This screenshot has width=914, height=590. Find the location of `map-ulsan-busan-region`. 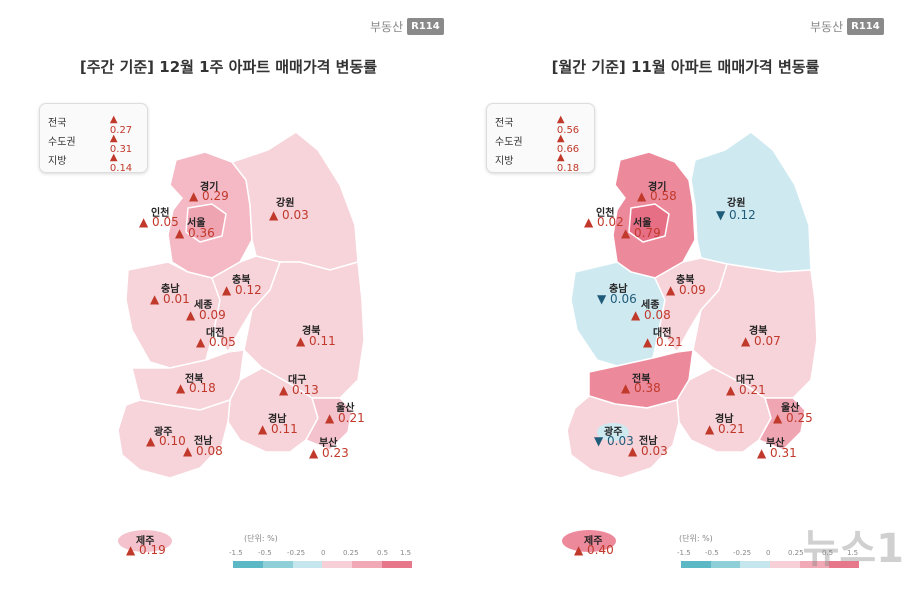

map-ulsan-busan-region is located at coordinates (781, 424).